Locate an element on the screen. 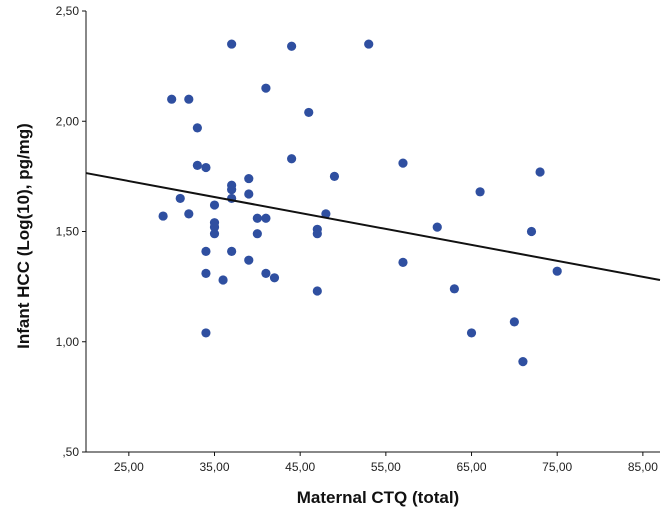  x-tick-label: 45,00 is located at coordinates (300, 467).